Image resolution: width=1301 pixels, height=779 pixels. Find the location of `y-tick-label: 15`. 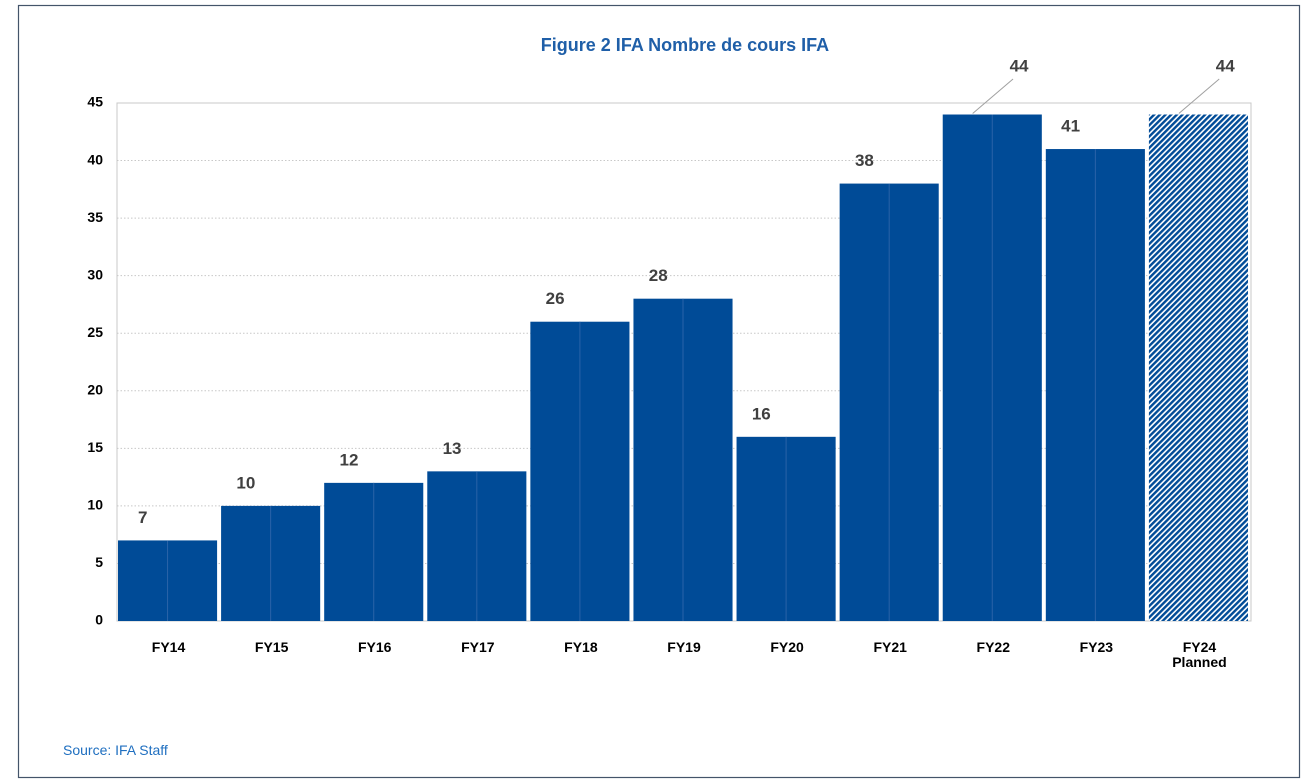

y-tick-label: 15 is located at coordinates (95, 447).